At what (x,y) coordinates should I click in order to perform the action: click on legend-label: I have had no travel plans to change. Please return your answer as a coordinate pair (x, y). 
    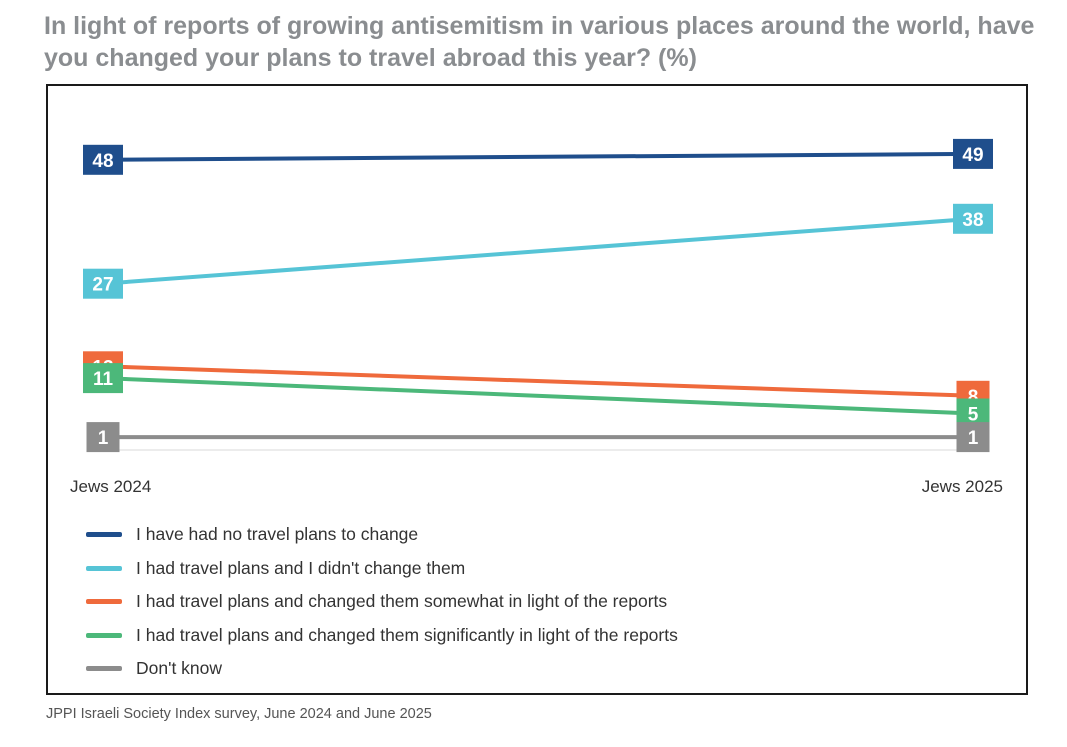
    Looking at the image, I should click on (277, 534).